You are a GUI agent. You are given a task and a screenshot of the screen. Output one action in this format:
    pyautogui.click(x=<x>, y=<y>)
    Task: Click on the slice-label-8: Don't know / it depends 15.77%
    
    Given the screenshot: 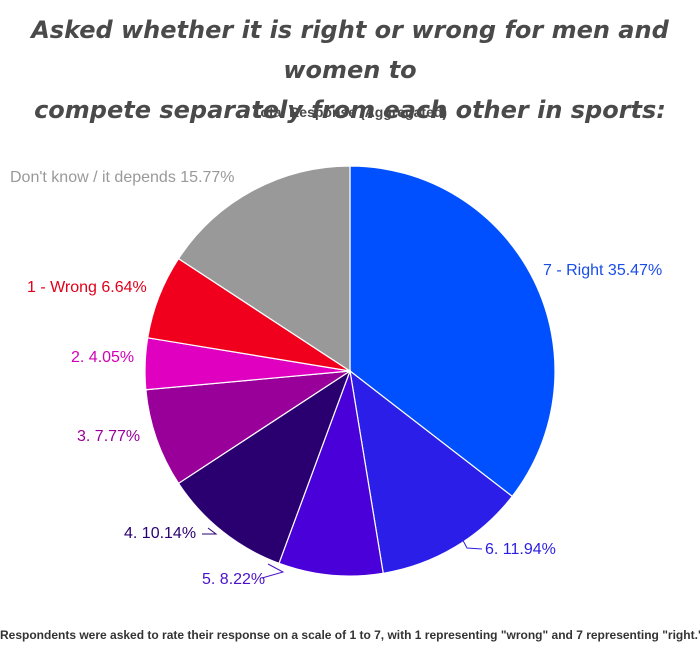 What is the action you would take?
    pyautogui.click(x=122, y=177)
    